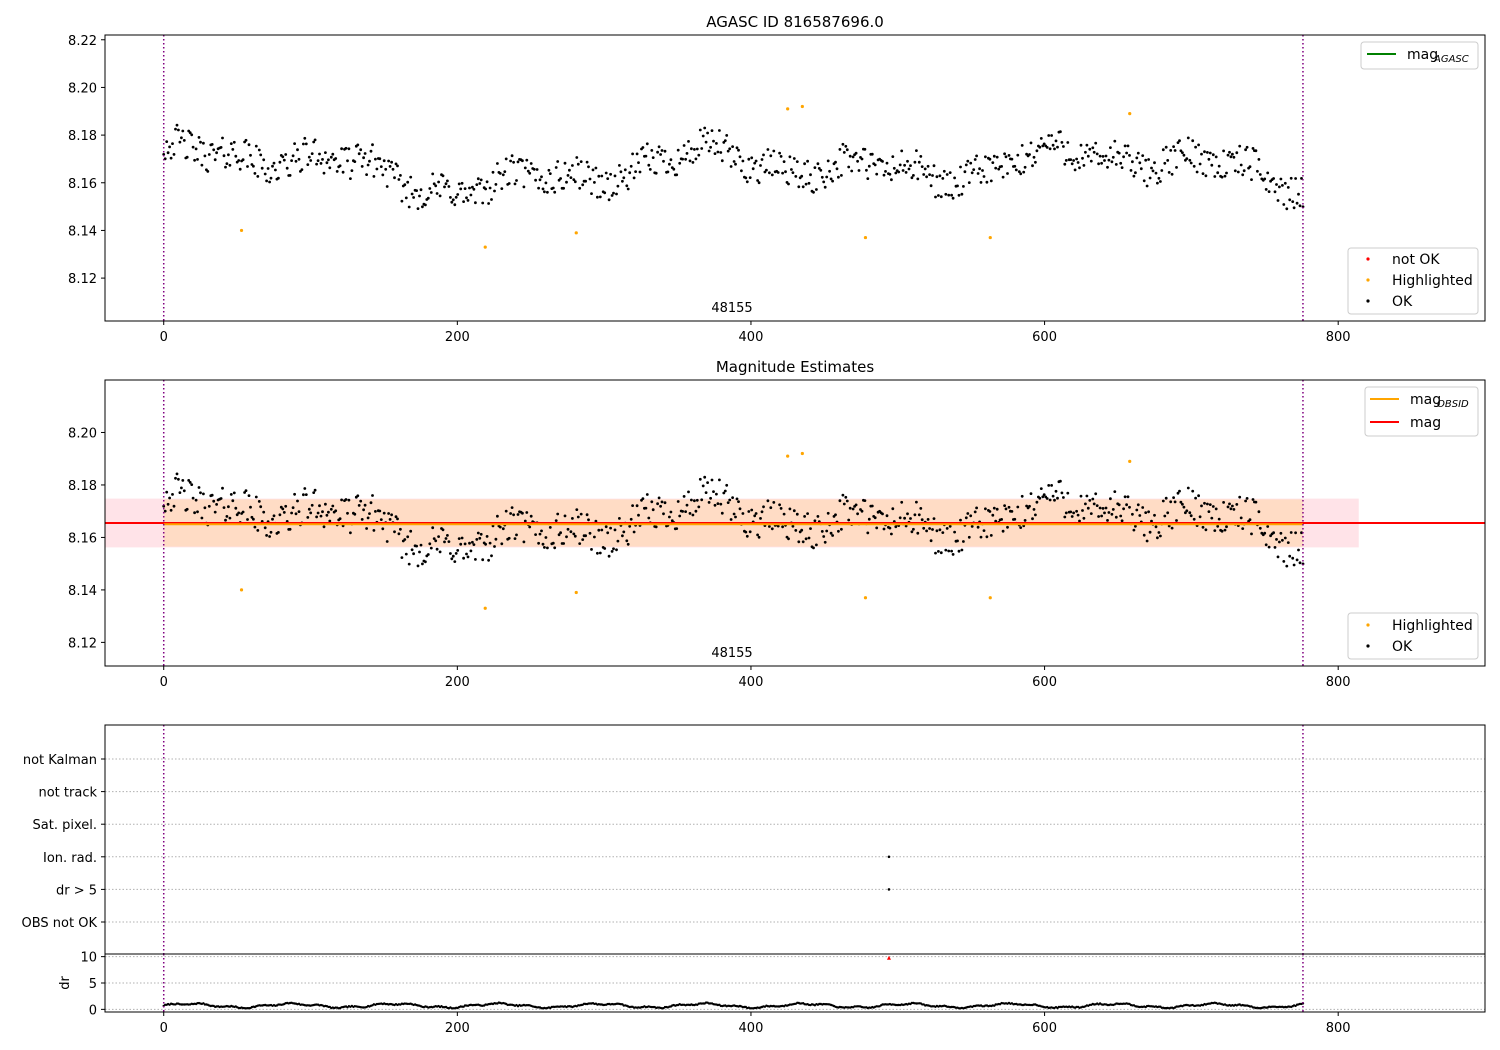 The image size is (1500, 1050). I want to click on y-tick-label: 8.20, so click(82, 88).